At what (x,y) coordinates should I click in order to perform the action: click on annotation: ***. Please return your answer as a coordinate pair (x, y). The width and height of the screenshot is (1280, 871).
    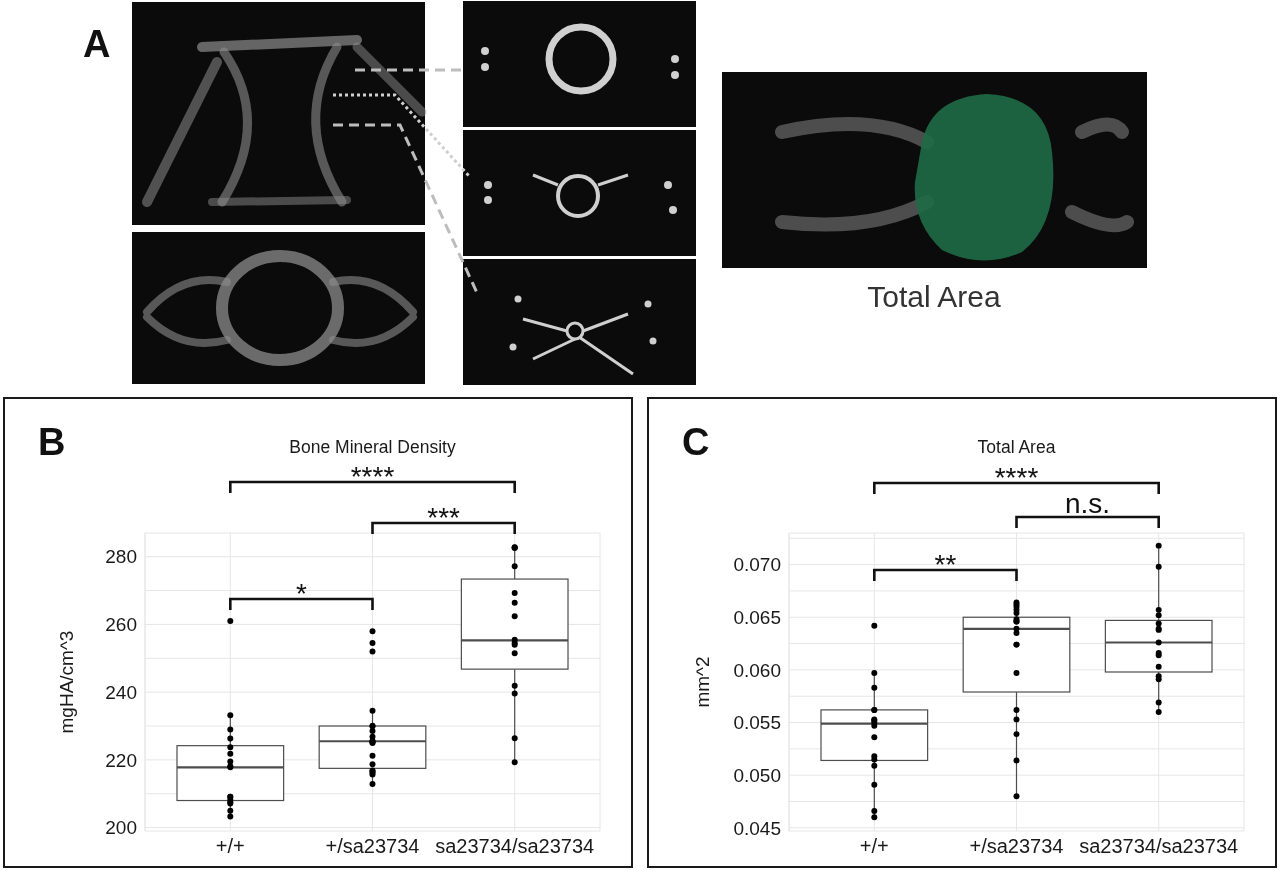
    Looking at the image, I should click on (444, 517).